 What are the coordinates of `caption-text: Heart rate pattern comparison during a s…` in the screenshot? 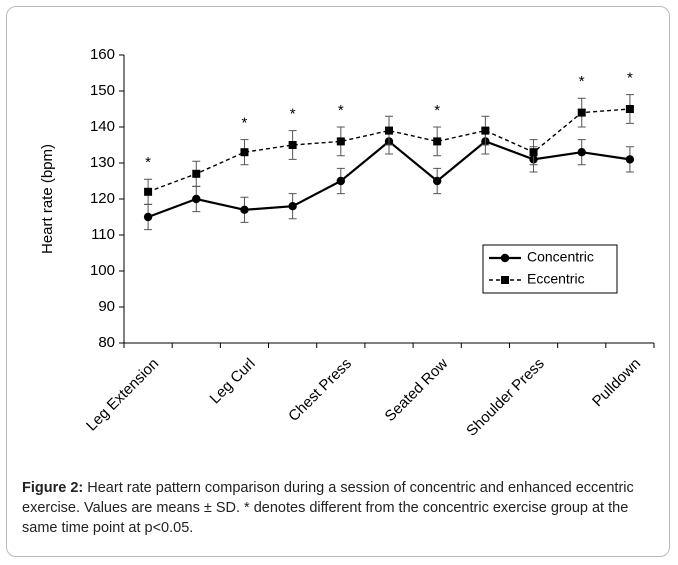 It's located at (328, 508).